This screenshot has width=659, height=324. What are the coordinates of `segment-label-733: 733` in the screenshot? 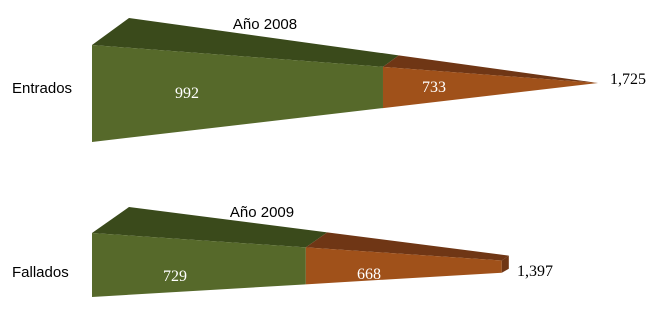 It's located at (434, 87).